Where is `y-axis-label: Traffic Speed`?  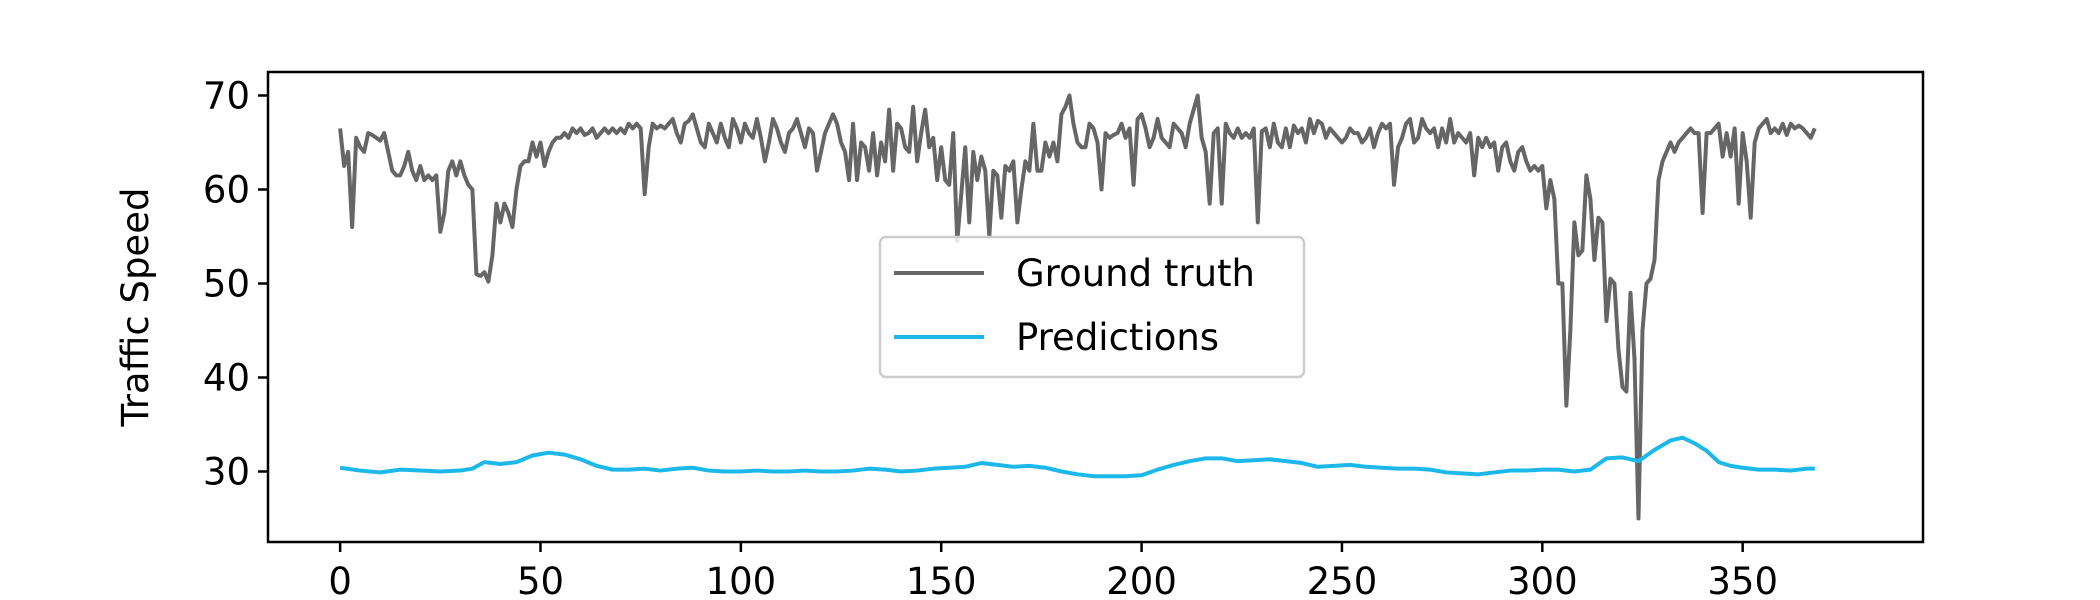 y-axis-label: Traffic Speed is located at coordinates (135, 308).